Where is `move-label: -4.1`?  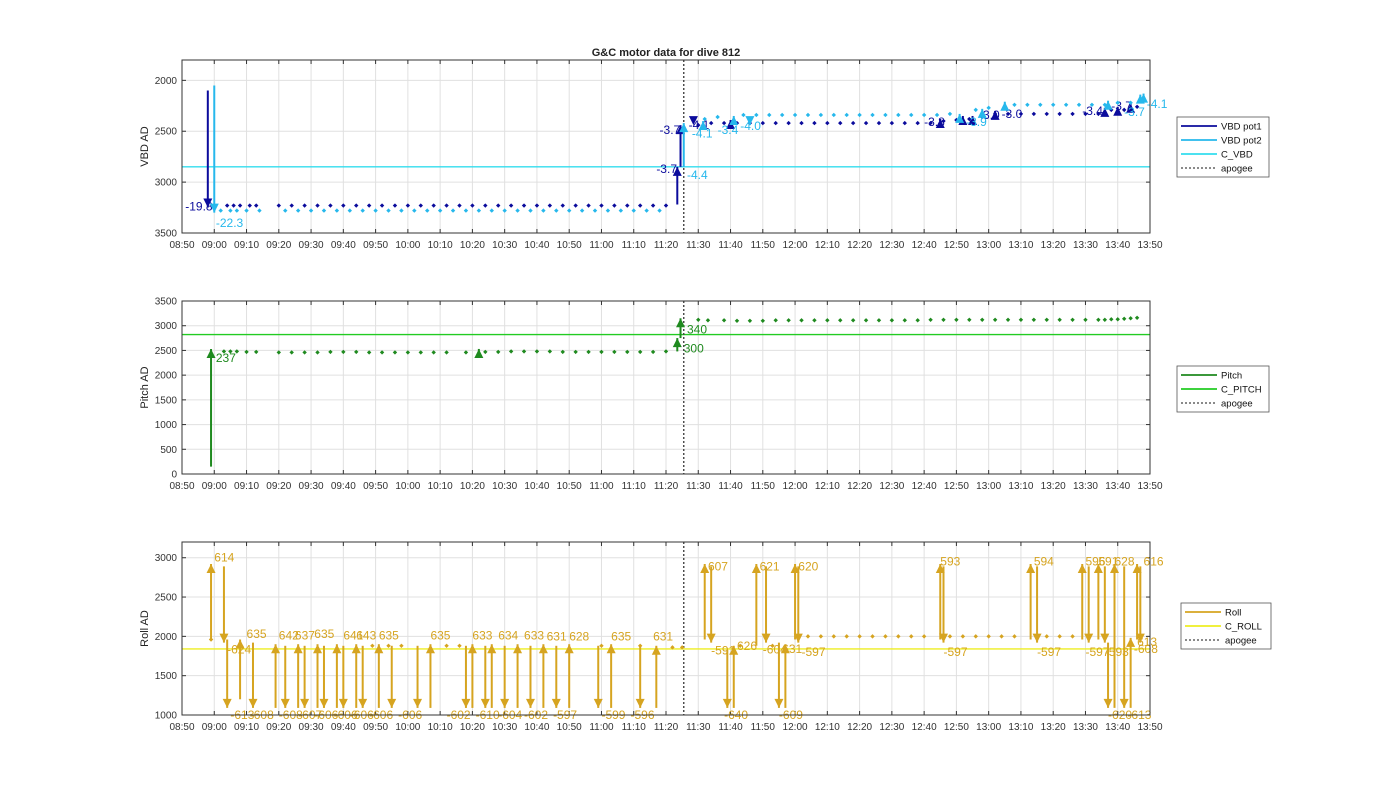
move-label: -4.1 is located at coordinates (1157, 104).